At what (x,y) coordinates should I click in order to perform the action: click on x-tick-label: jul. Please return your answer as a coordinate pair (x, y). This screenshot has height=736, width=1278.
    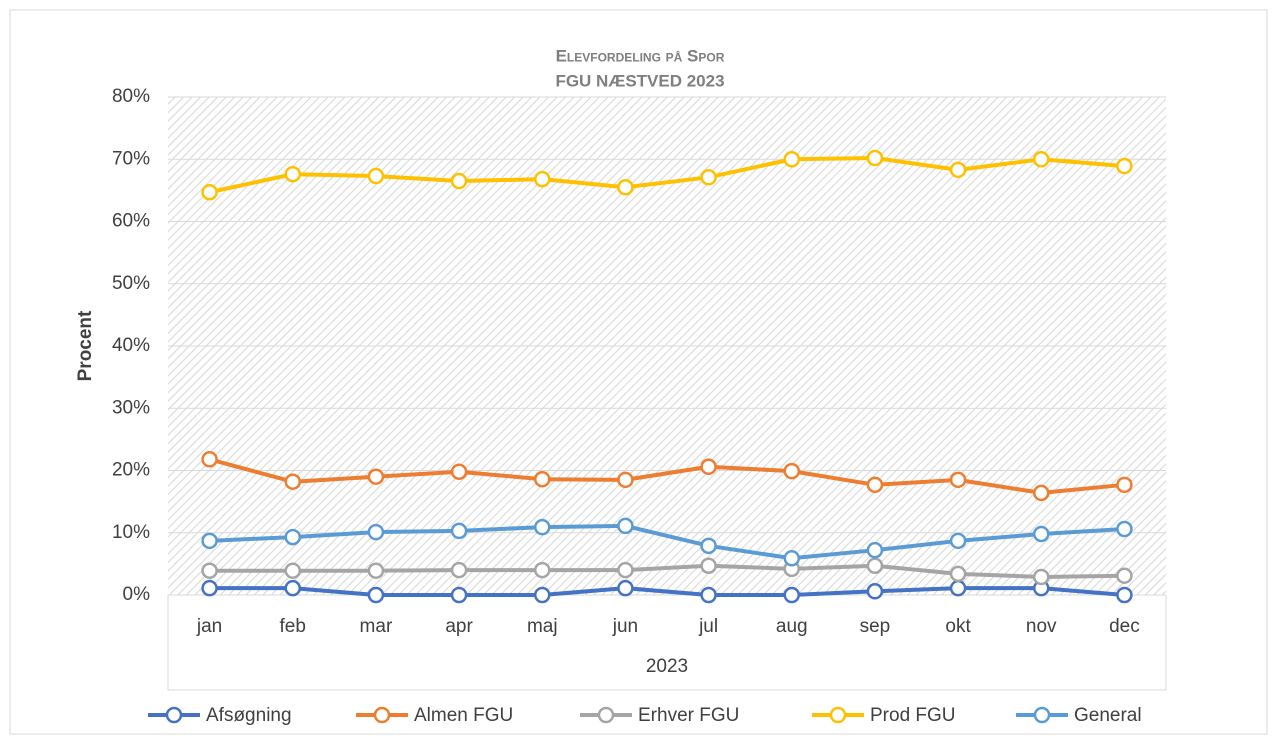
    Looking at the image, I should click on (708, 626).